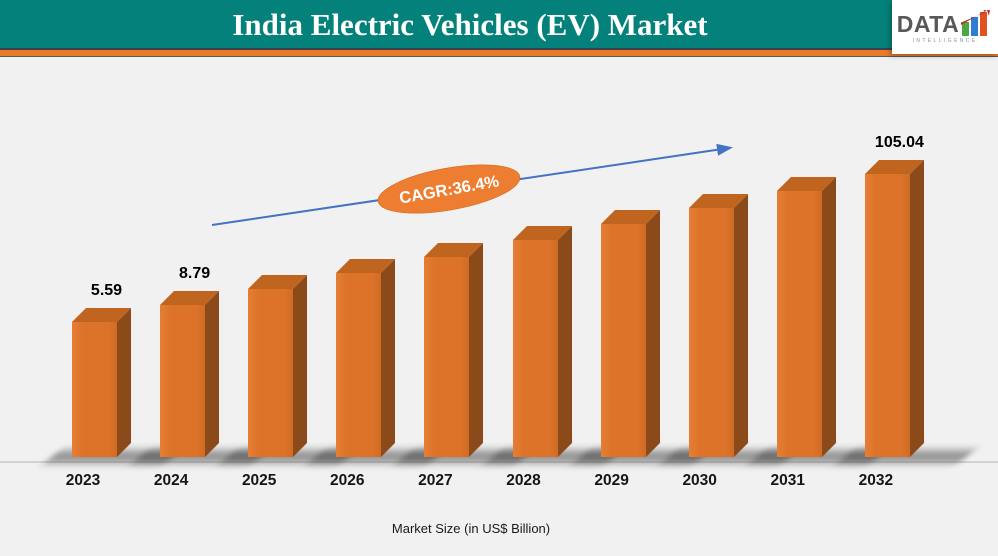  What do you see at coordinates (347, 480) in the screenshot?
I see `year-label-2026: 2026` at bounding box center [347, 480].